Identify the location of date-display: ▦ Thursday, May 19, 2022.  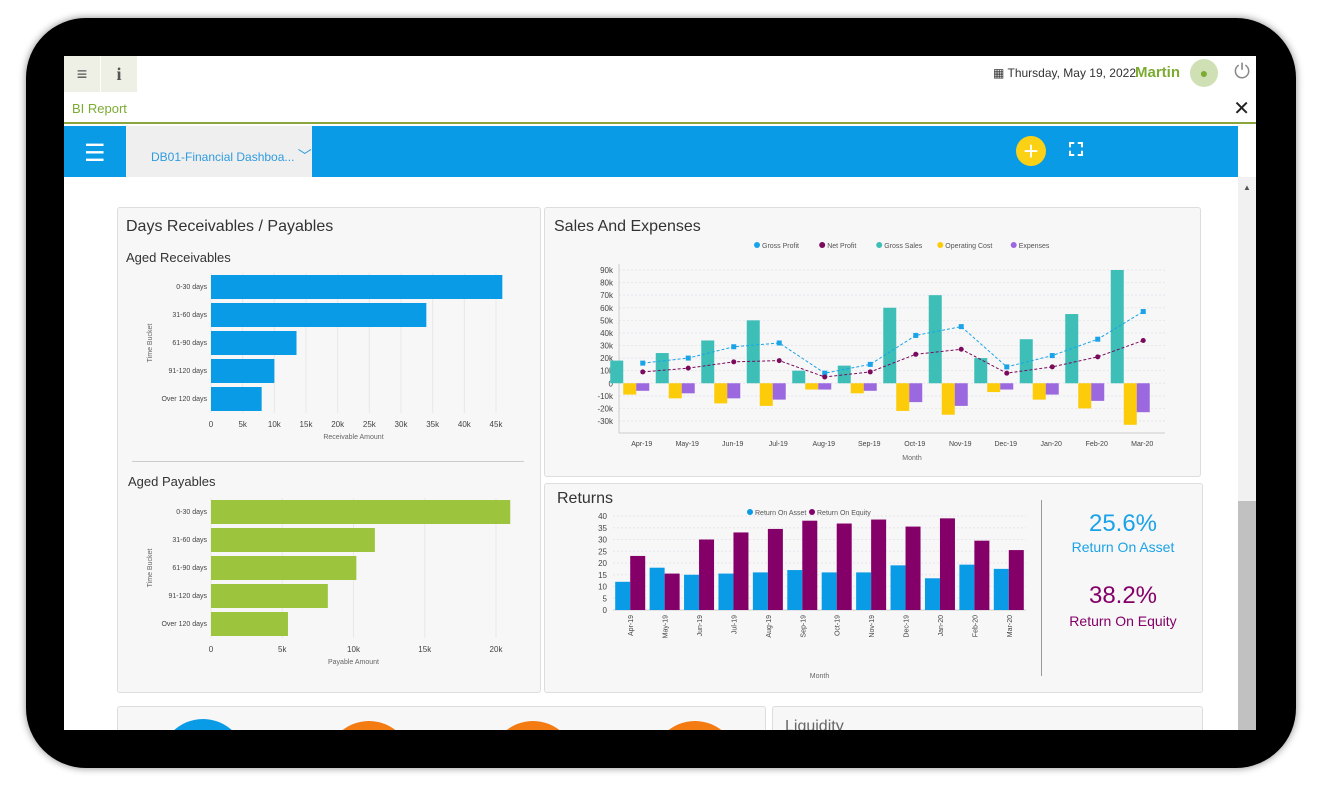
(1064, 73).